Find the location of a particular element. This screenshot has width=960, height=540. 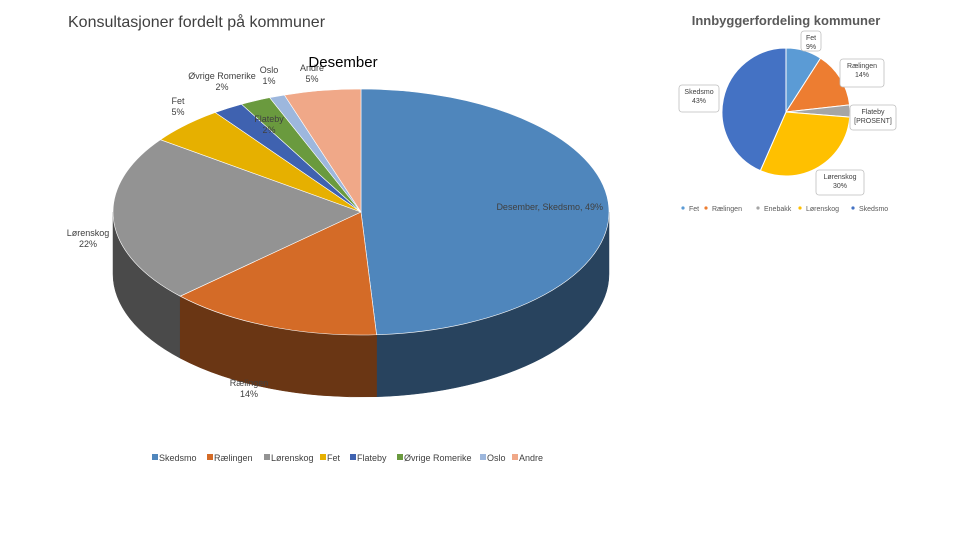

legend-swatch-ovrige-romerike is located at coordinates (400, 457).